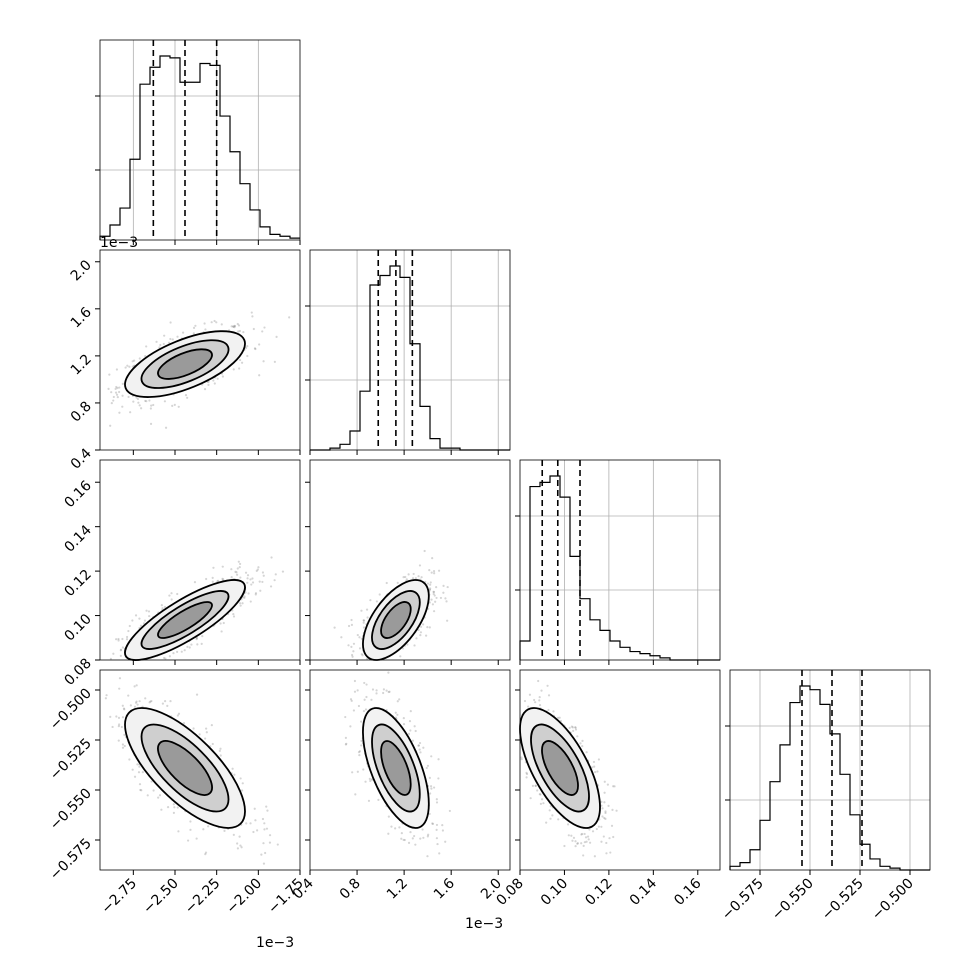  Describe the element at coordinates (84, 365) in the screenshot. I see `y-axis-1: 0.4 0.8 1.2 1.6 2.0` at that location.